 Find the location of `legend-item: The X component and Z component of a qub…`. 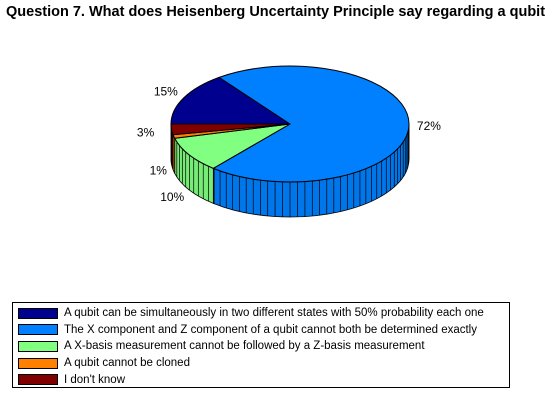

legend-item: The X component and Z component of a qub… is located at coordinates (263, 330).